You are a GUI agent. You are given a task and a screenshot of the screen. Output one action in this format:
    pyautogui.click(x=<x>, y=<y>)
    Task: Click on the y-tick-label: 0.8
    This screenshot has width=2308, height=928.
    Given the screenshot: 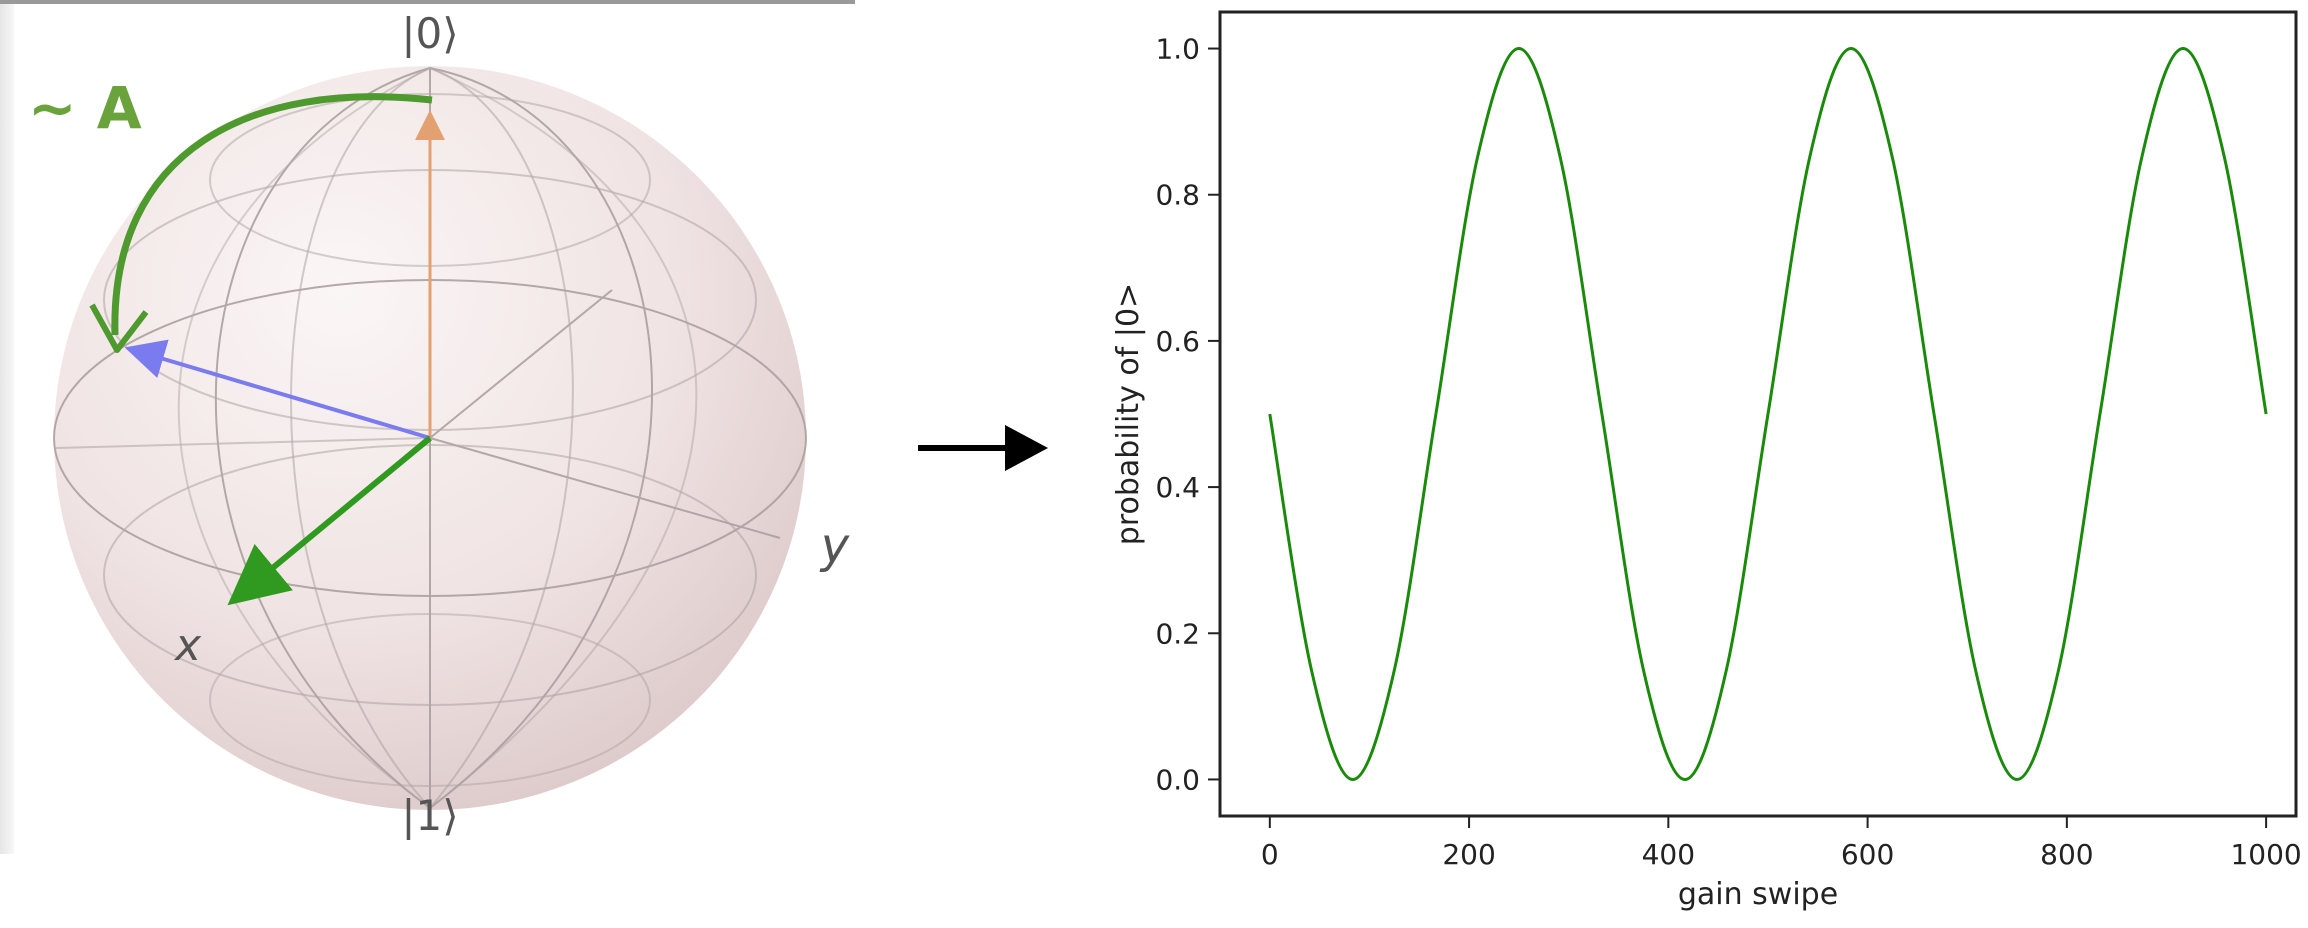 What is the action you would take?
    pyautogui.click(x=1177, y=195)
    